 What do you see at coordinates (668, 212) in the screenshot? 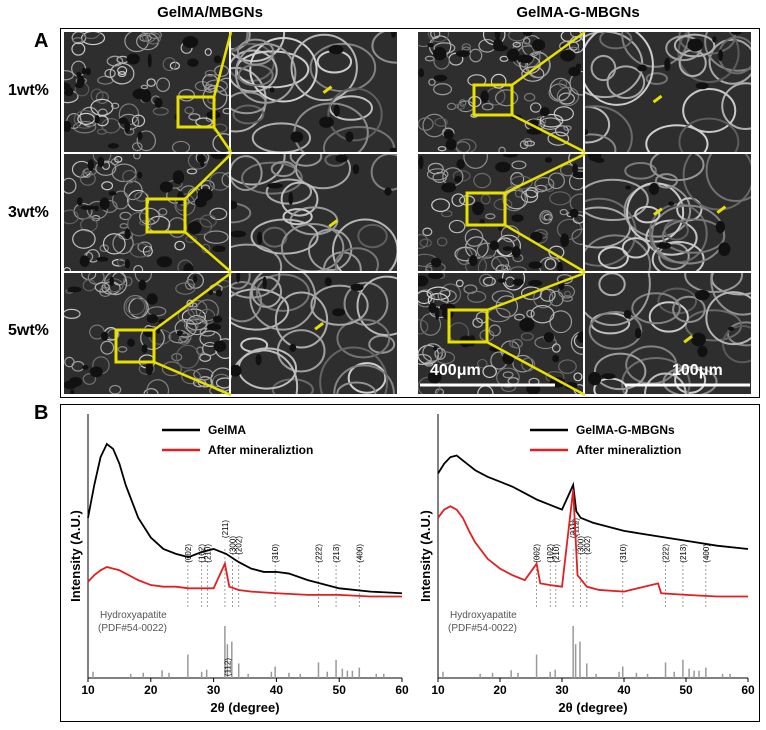
I see `sem-image-3wt-gelma-g-mbgns-high` at bounding box center [668, 212].